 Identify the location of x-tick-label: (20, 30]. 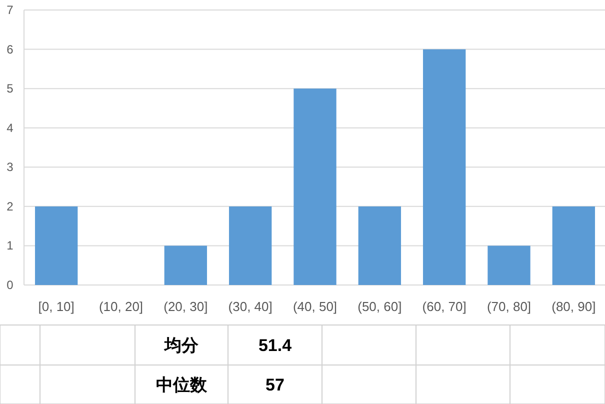
(186, 306).